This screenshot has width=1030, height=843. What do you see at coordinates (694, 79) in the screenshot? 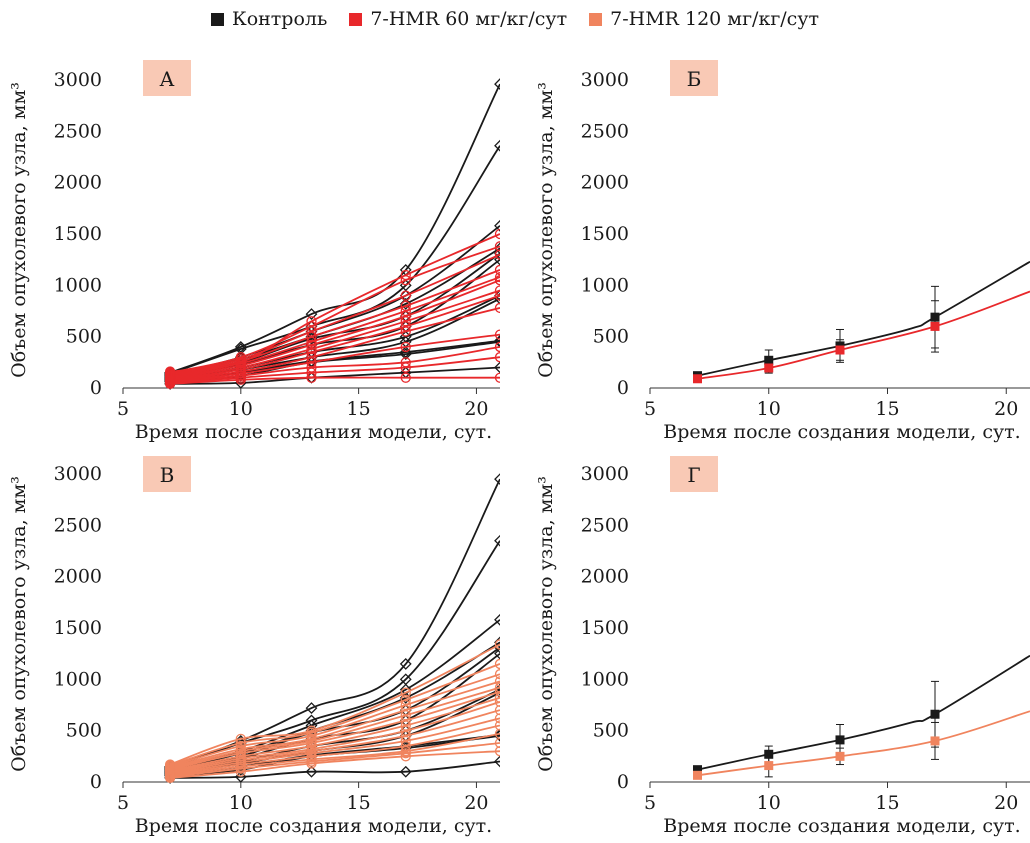
I see `panel-label: Б` at bounding box center [694, 79].